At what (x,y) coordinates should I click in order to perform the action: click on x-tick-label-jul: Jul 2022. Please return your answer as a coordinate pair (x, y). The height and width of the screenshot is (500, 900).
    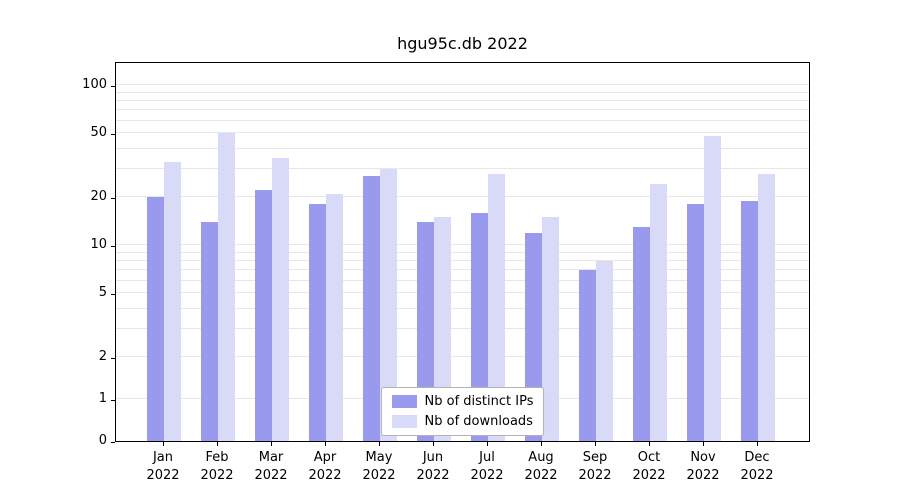
    Looking at the image, I should click on (487, 466).